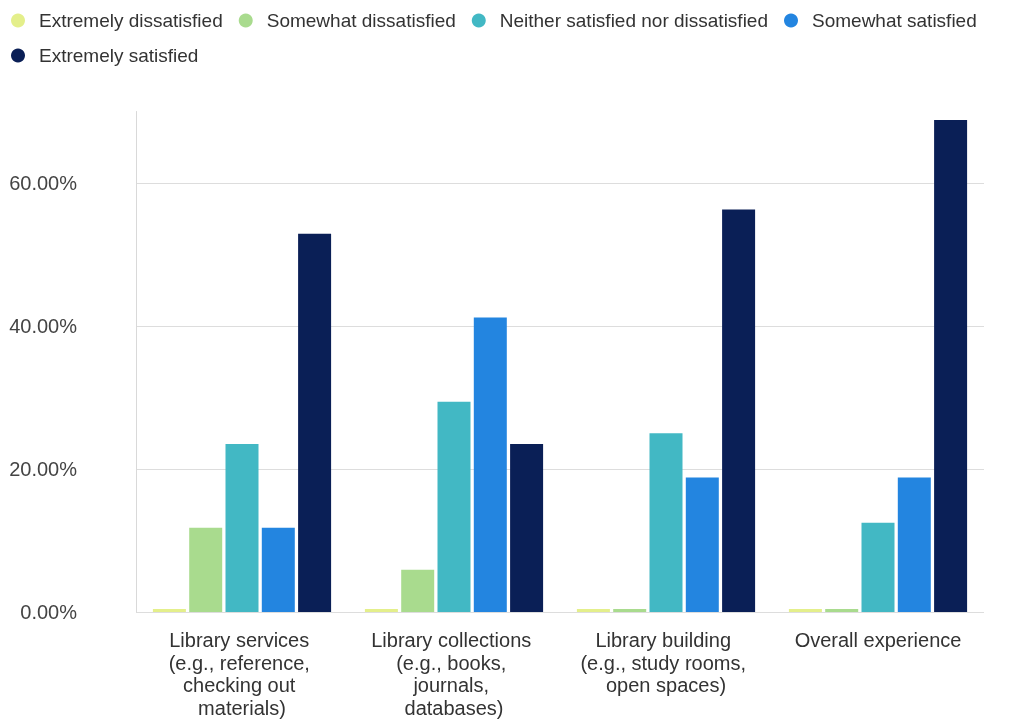 This screenshot has height=721, width=1032. What do you see at coordinates (49, 612) in the screenshot?
I see `y-tick-label: 0.00%` at bounding box center [49, 612].